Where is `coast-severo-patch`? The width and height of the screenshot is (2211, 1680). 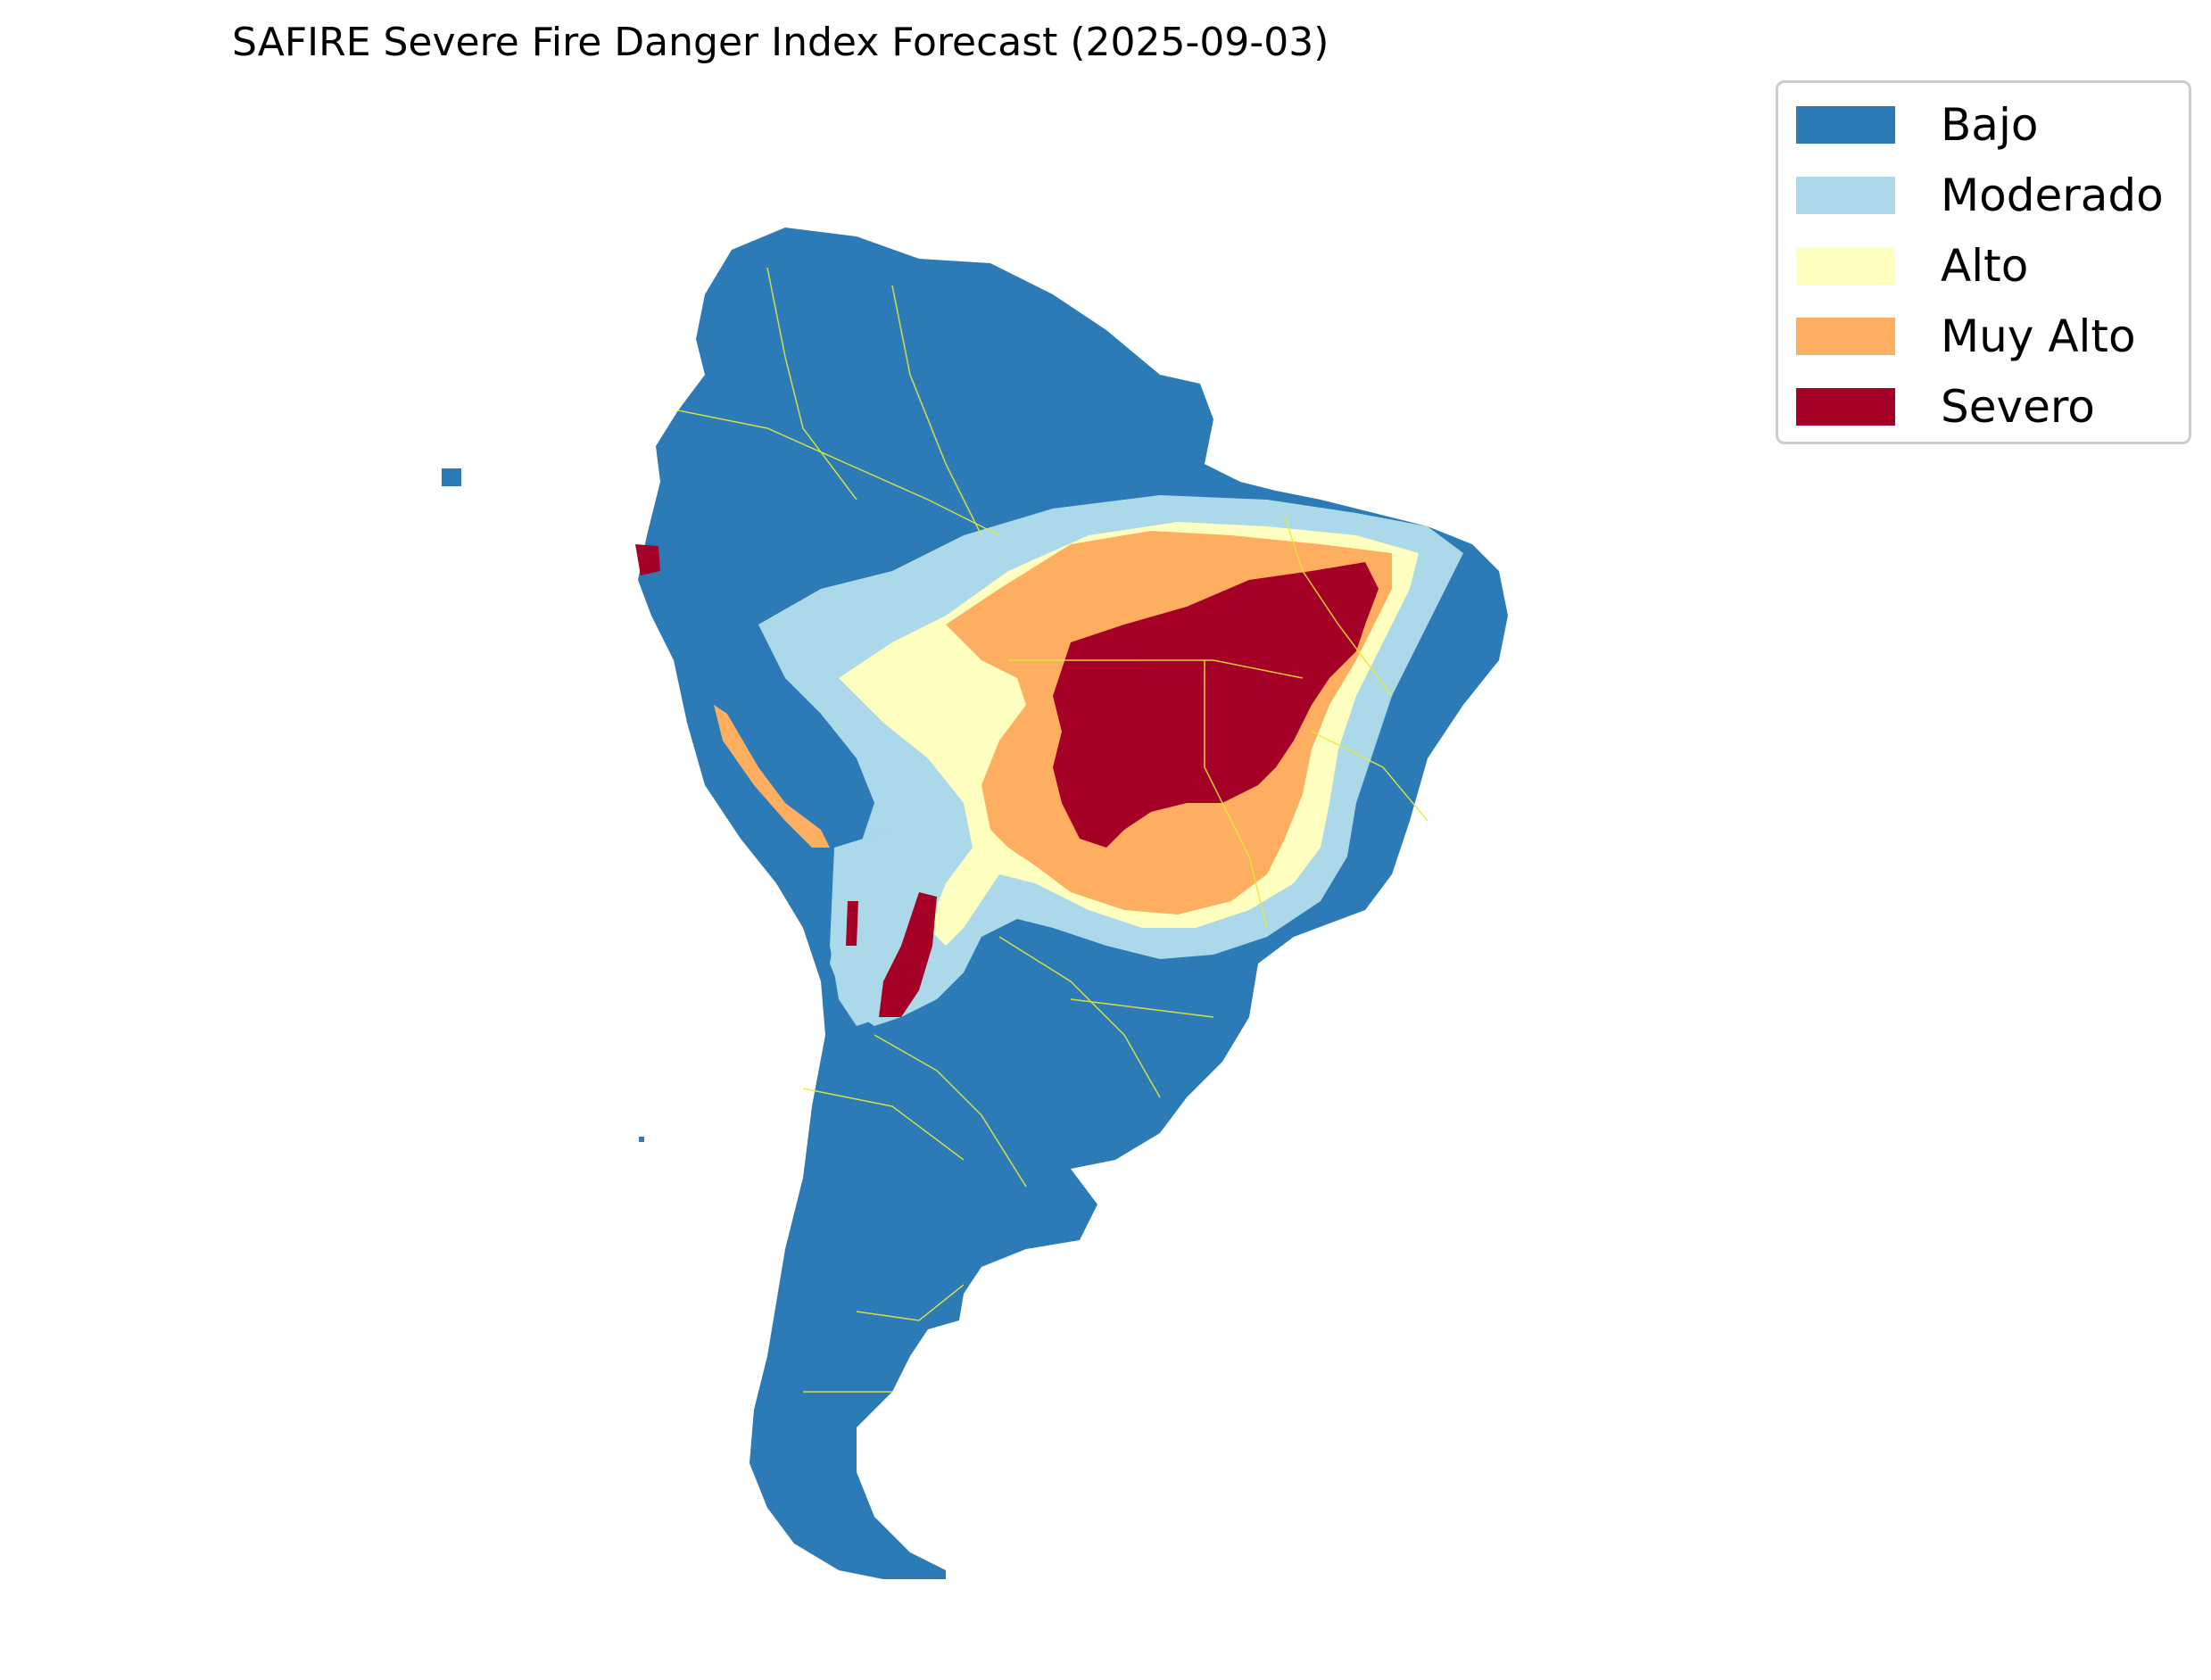
coast-severo-patch is located at coordinates (647, 559).